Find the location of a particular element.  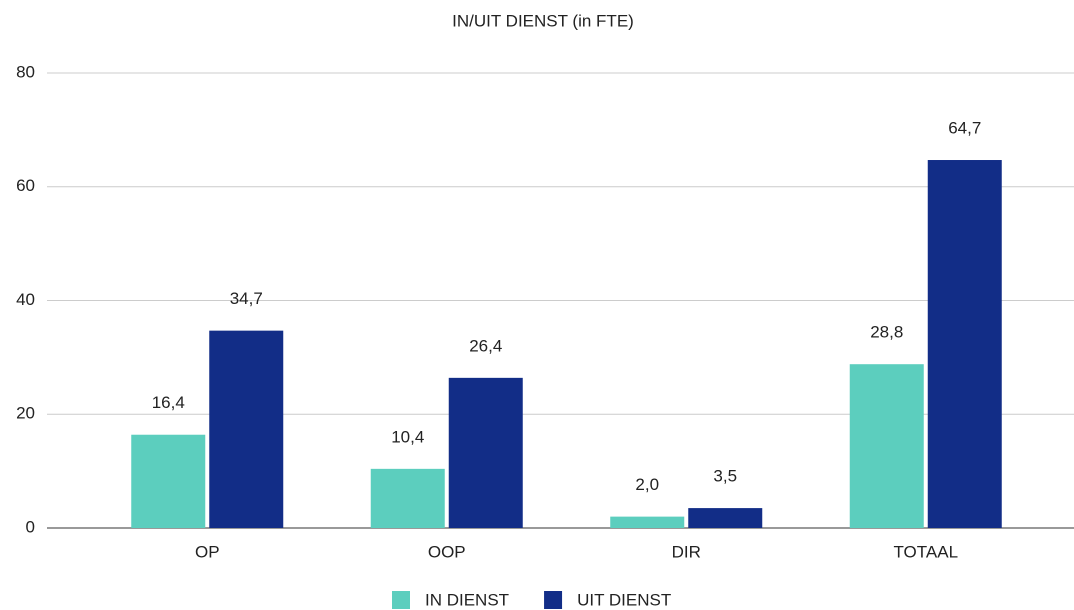

x-tick-label: OOP is located at coordinates (447, 551).